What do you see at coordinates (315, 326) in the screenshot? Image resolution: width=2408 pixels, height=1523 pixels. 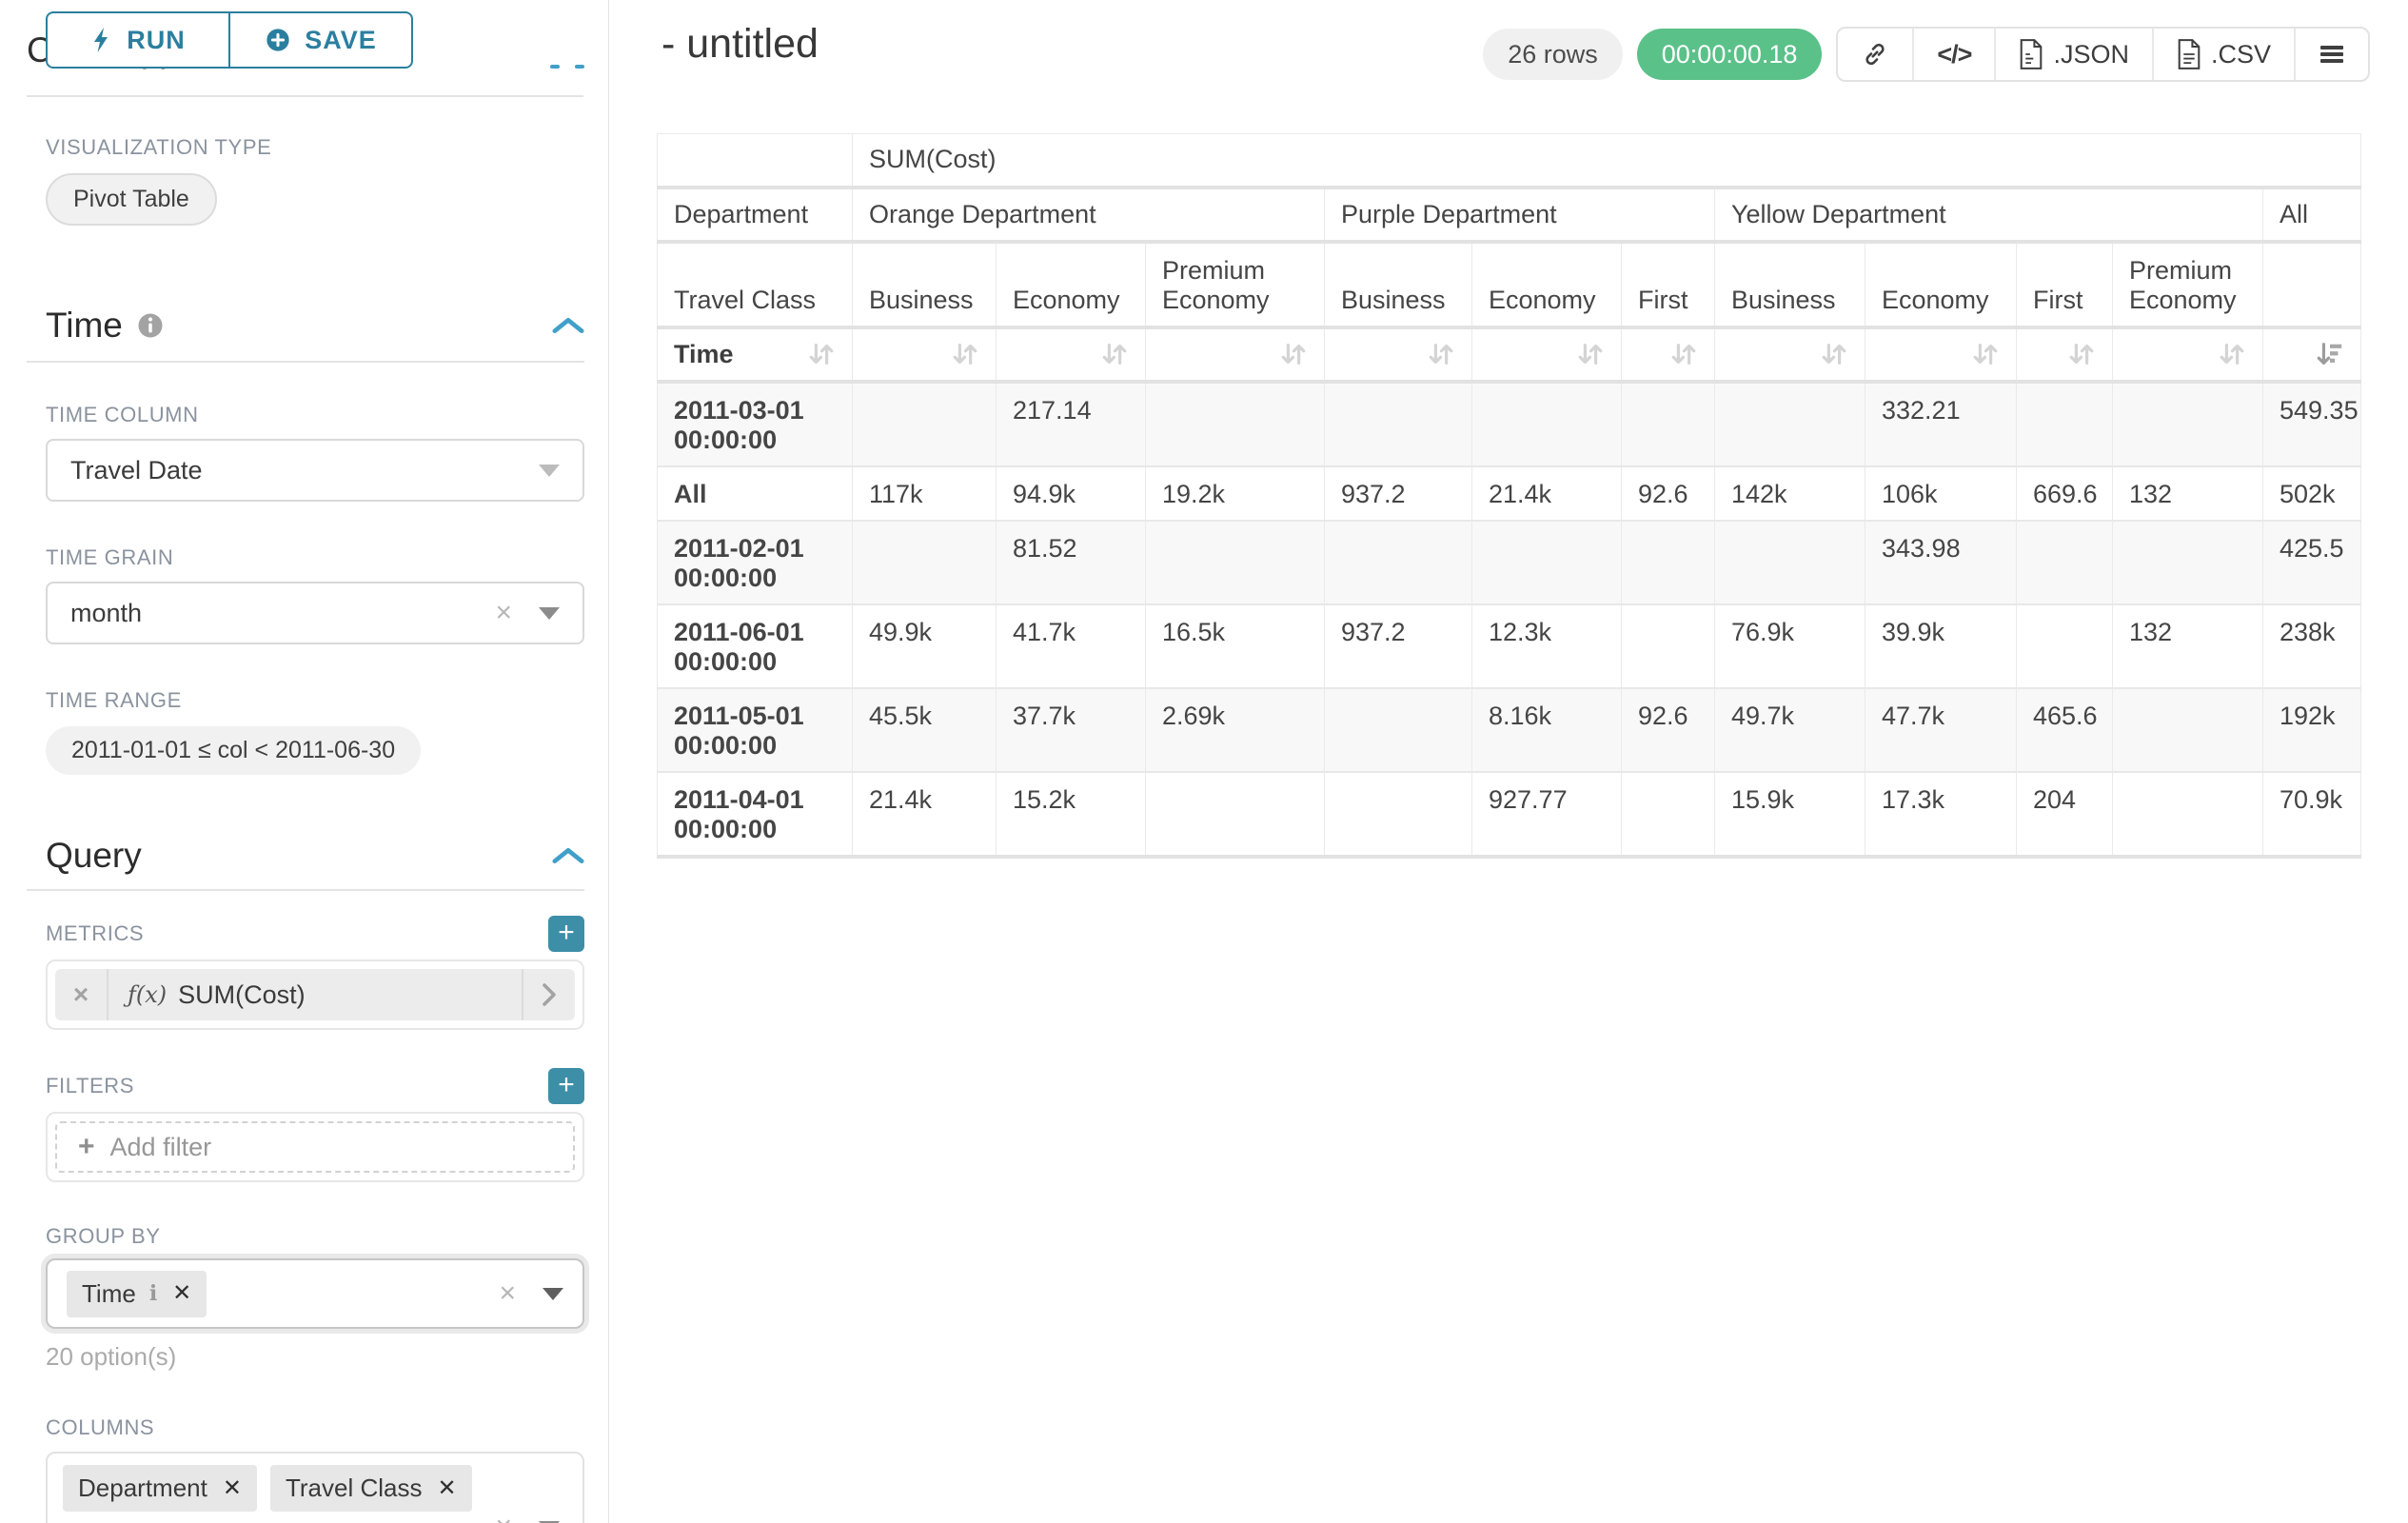 I see `time-section-header: Time` at bounding box center [315, 326].